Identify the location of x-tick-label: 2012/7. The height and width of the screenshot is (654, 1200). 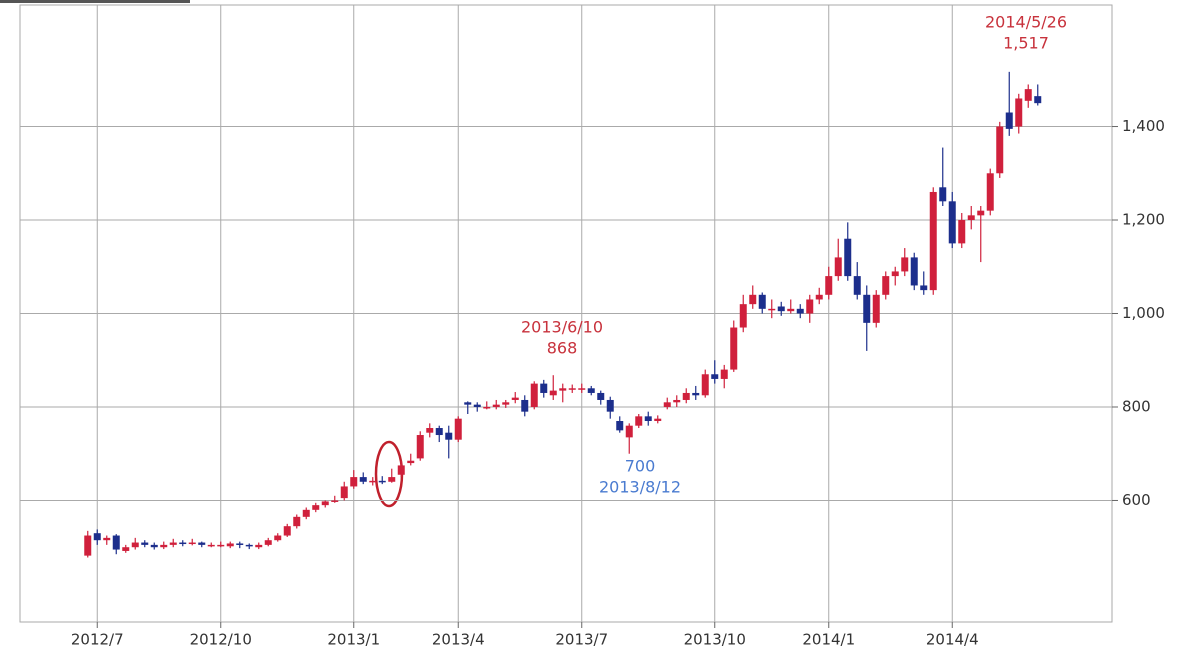
(97, 640).